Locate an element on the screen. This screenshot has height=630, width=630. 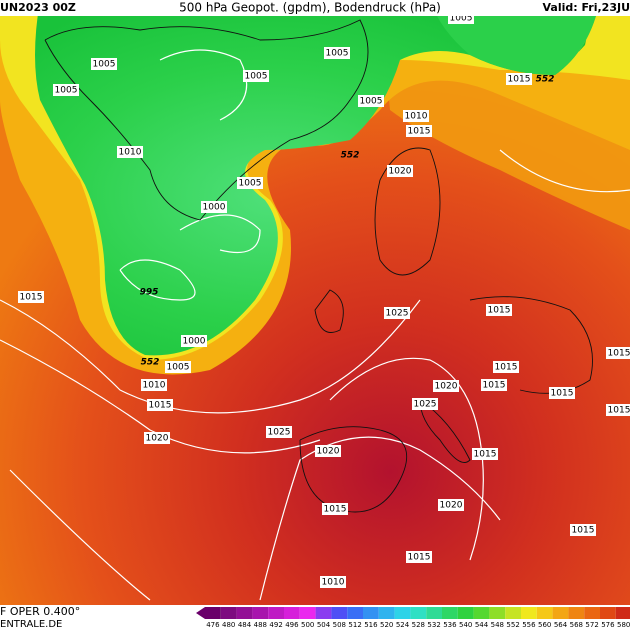
colorbar-label: 576 is located at coordinates (608, 625).